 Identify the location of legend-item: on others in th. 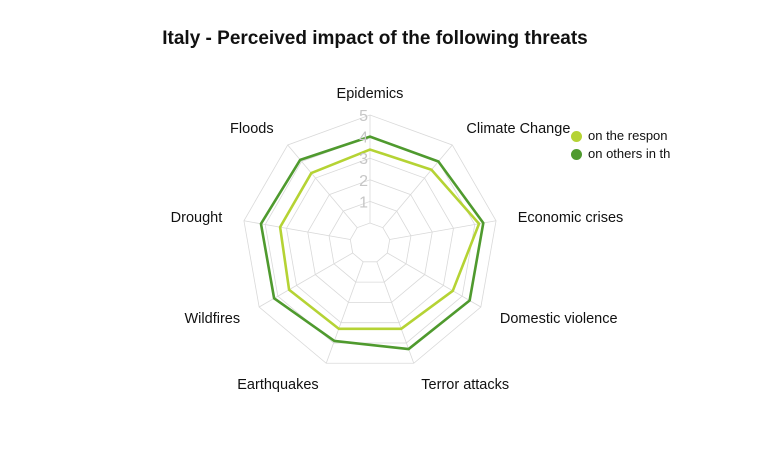
(625, 154).